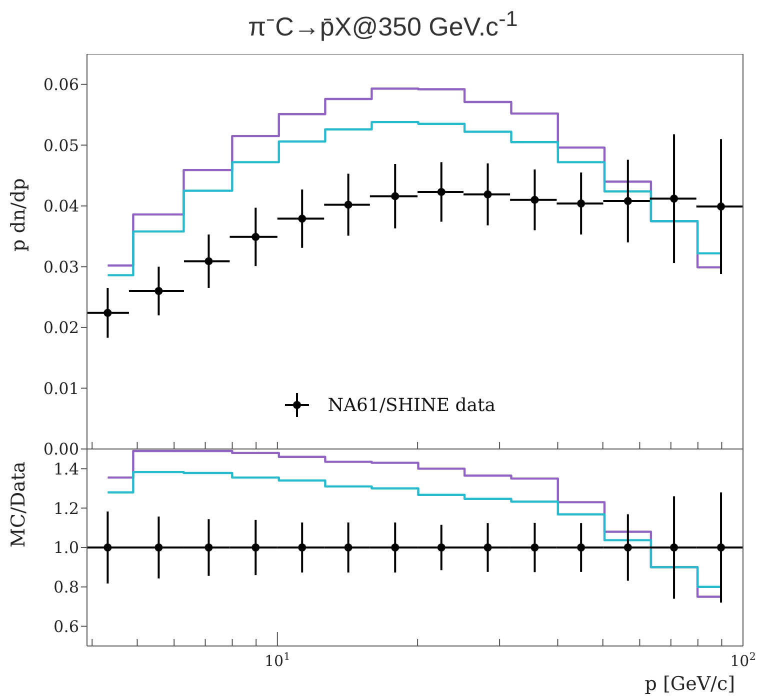 This screenshot has width=766, height=698. I want to click on y-tick-label: 0.03, so click(61, 266).